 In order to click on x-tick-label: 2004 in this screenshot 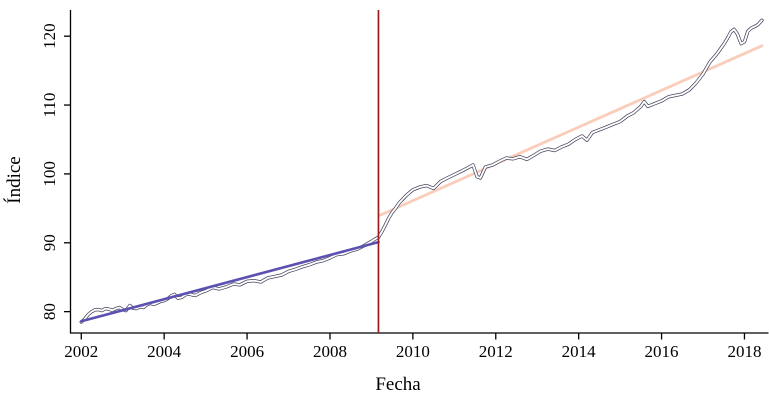, I will do `click(164, 351)`.